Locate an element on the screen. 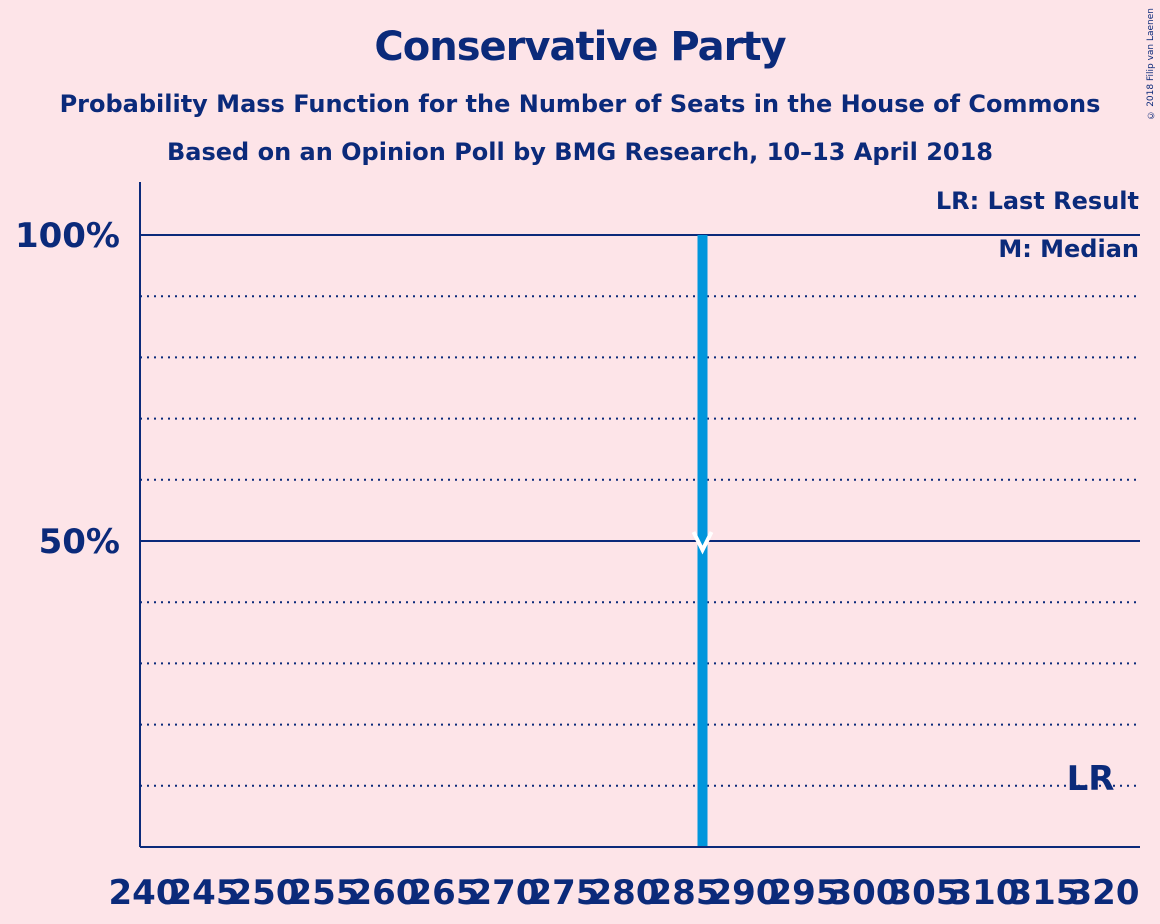 This screenshot has width=1160, height=924. x-tick-label: 305 is located at coordinates (924, 893).